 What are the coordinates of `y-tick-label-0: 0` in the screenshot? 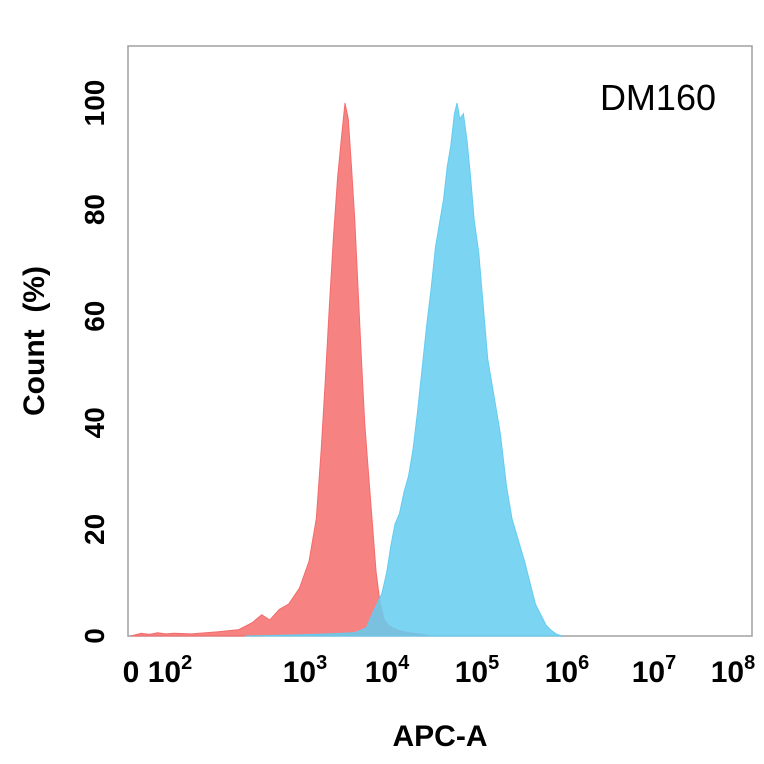 It's located at (94, 636).